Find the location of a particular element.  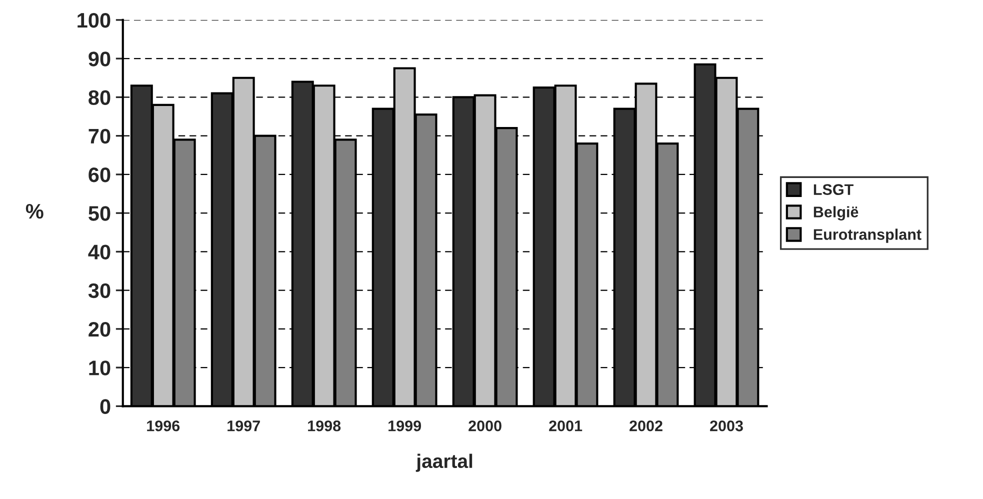

y-tick-label: 10 is located at coordinates (99, 368).